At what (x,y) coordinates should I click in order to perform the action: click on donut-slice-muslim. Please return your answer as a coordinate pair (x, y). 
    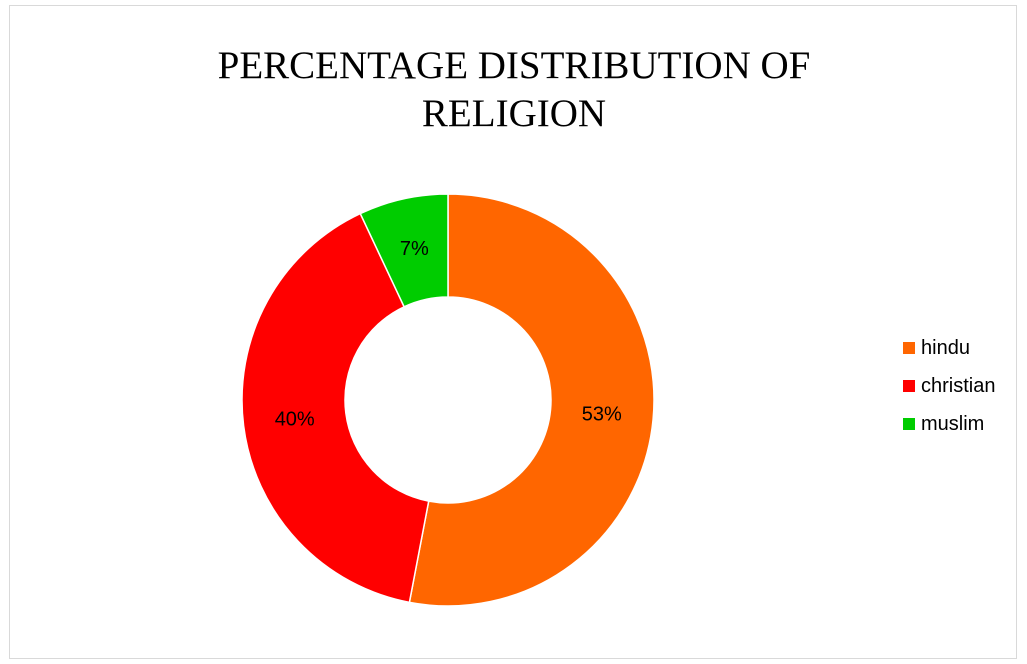
    Looking at the image, I should click on (404, 250).